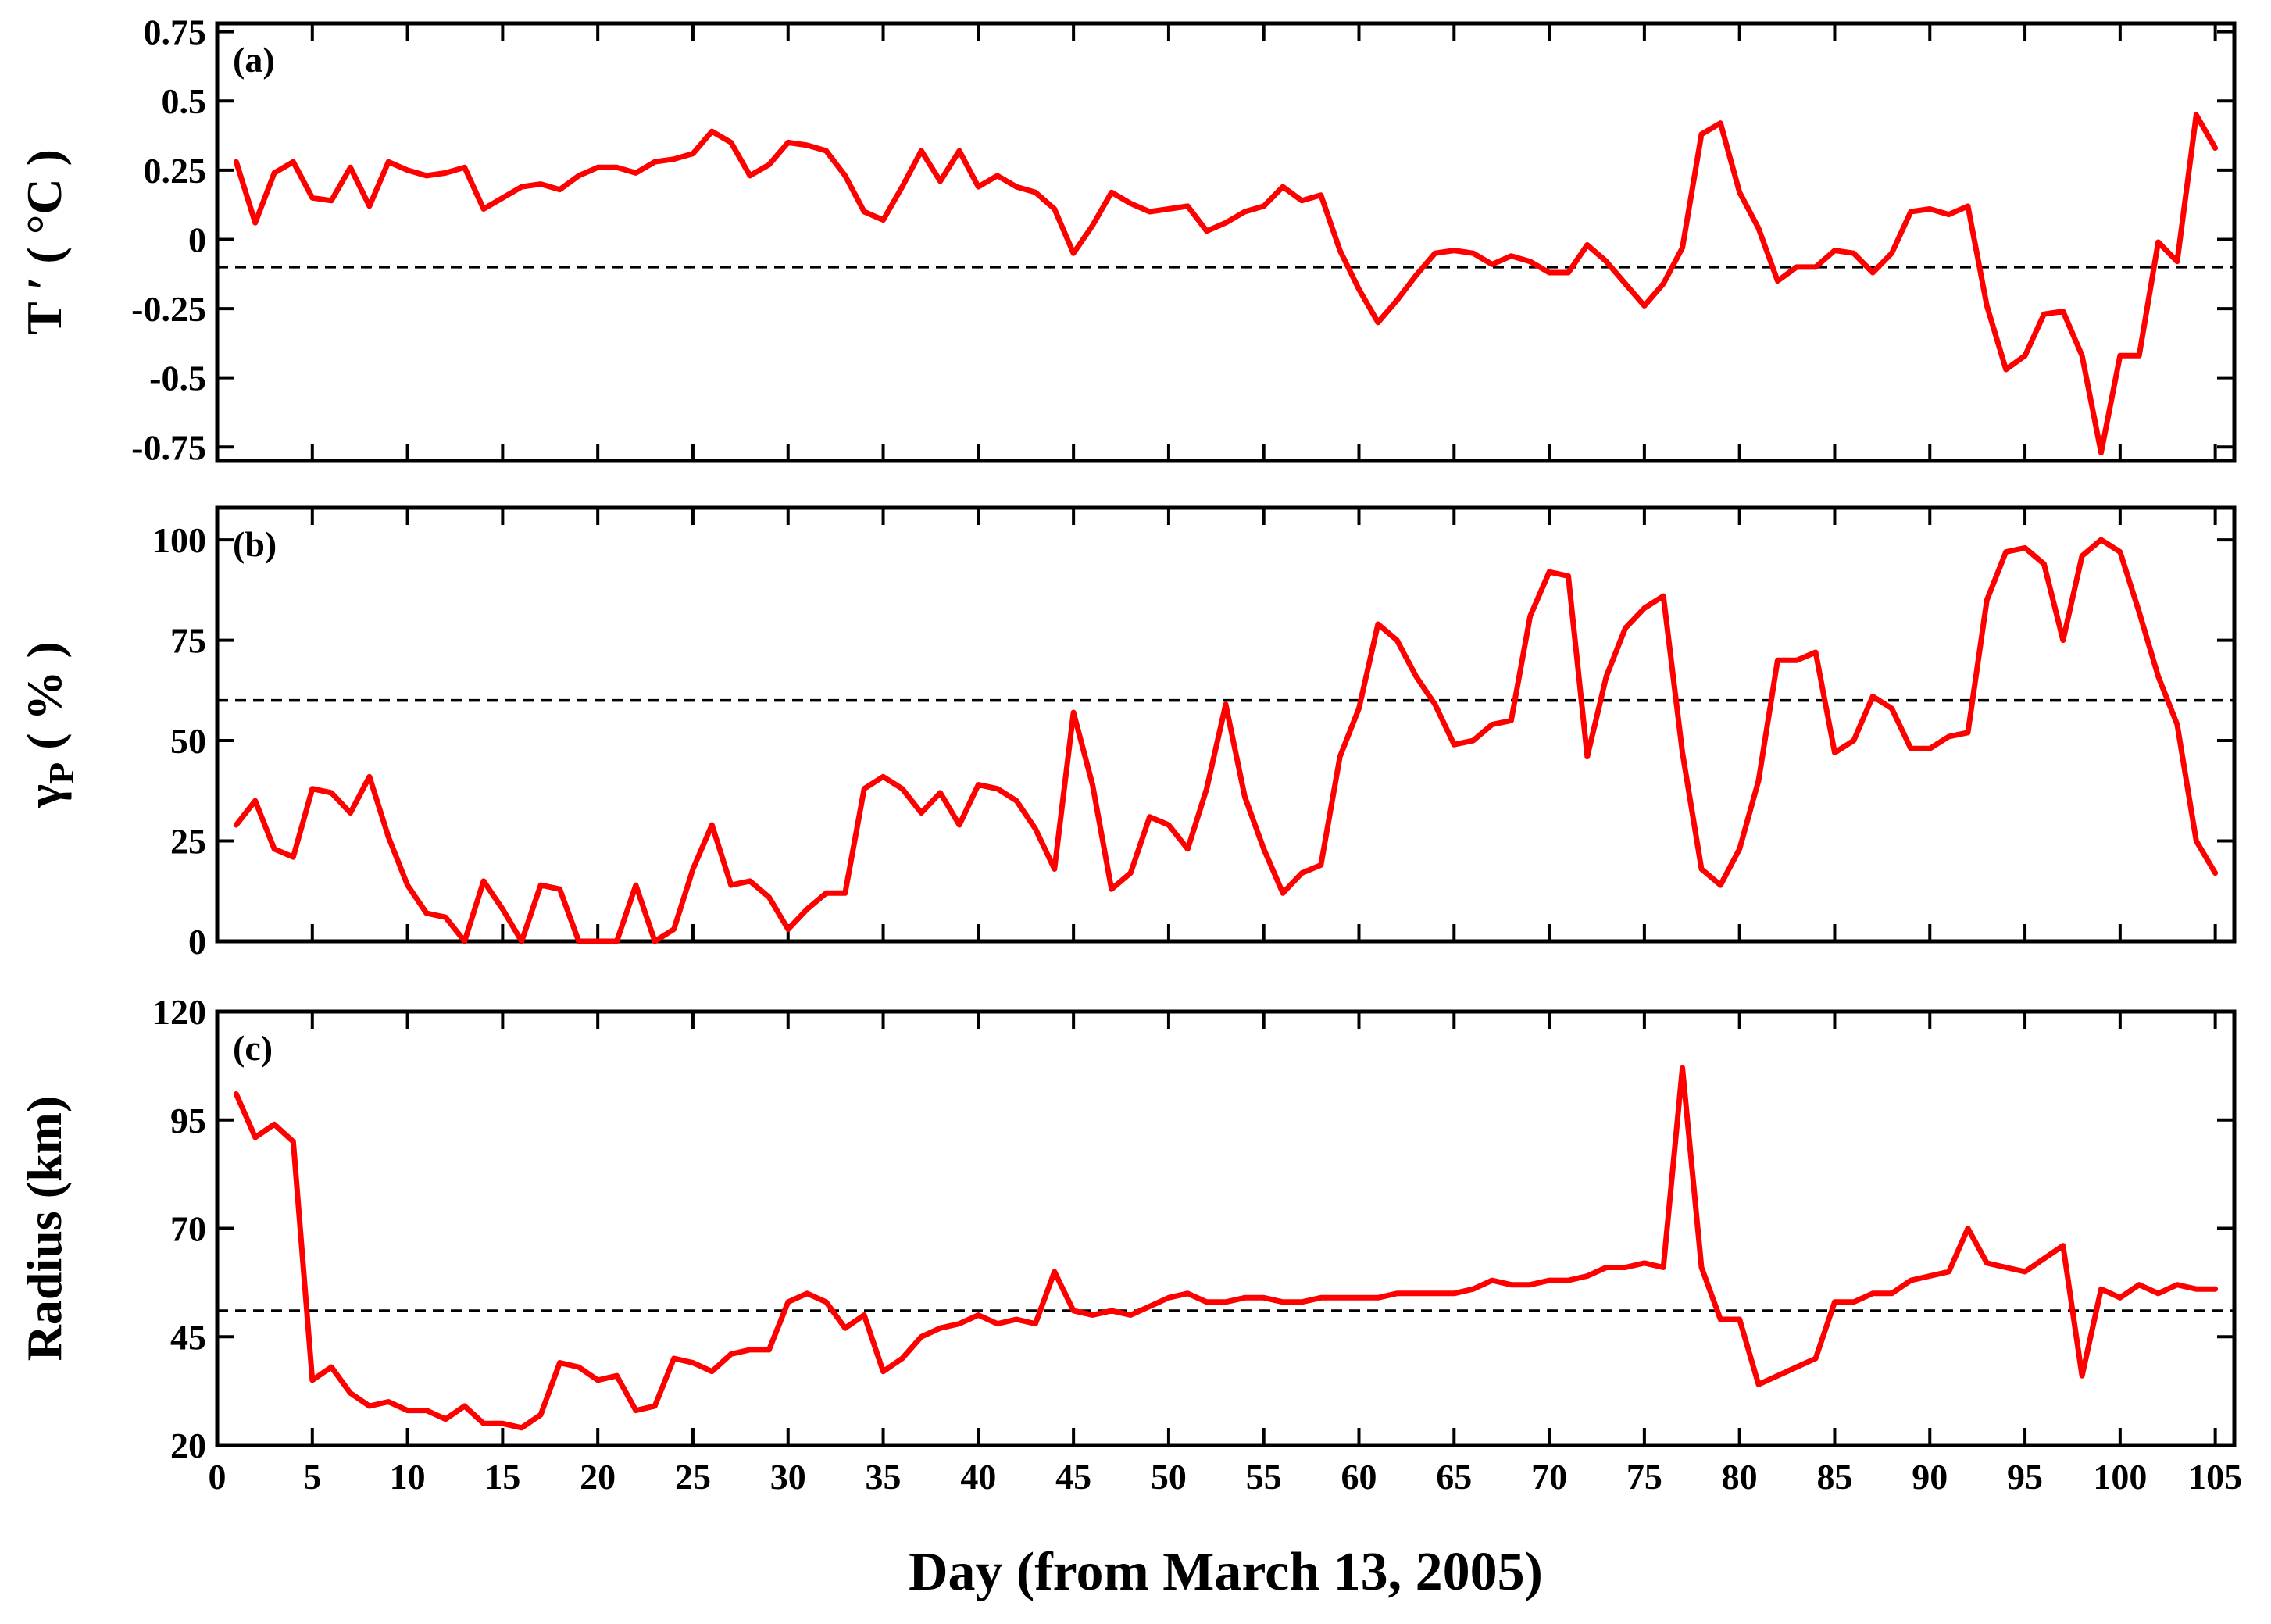 This screenshot has width=2271, height=1624. What do you see at coordinates (408, 1477) in the screenshot?
I see `x-tick-label: 10` at bounding box center [408, 1477].